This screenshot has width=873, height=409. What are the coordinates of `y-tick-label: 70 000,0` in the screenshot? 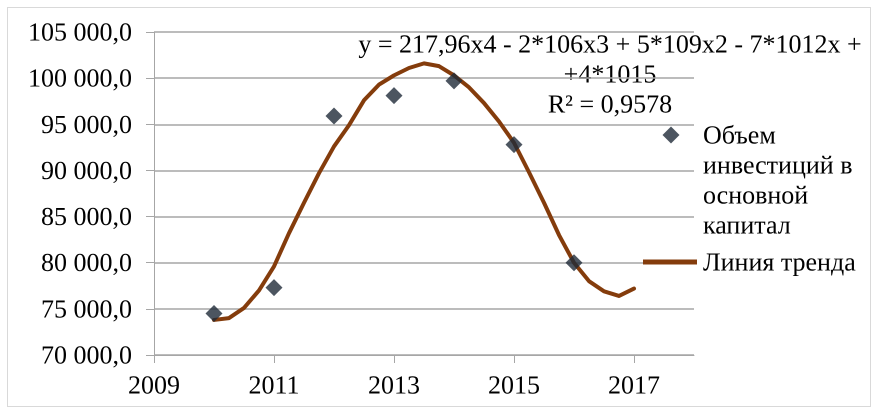 It's located at (86, 355).